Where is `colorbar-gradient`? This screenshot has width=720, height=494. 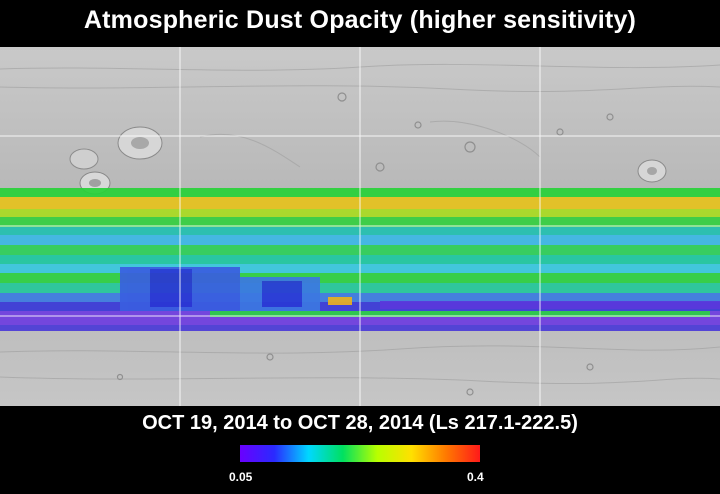
colorbar-gradient is located at coordinates (360, 453).